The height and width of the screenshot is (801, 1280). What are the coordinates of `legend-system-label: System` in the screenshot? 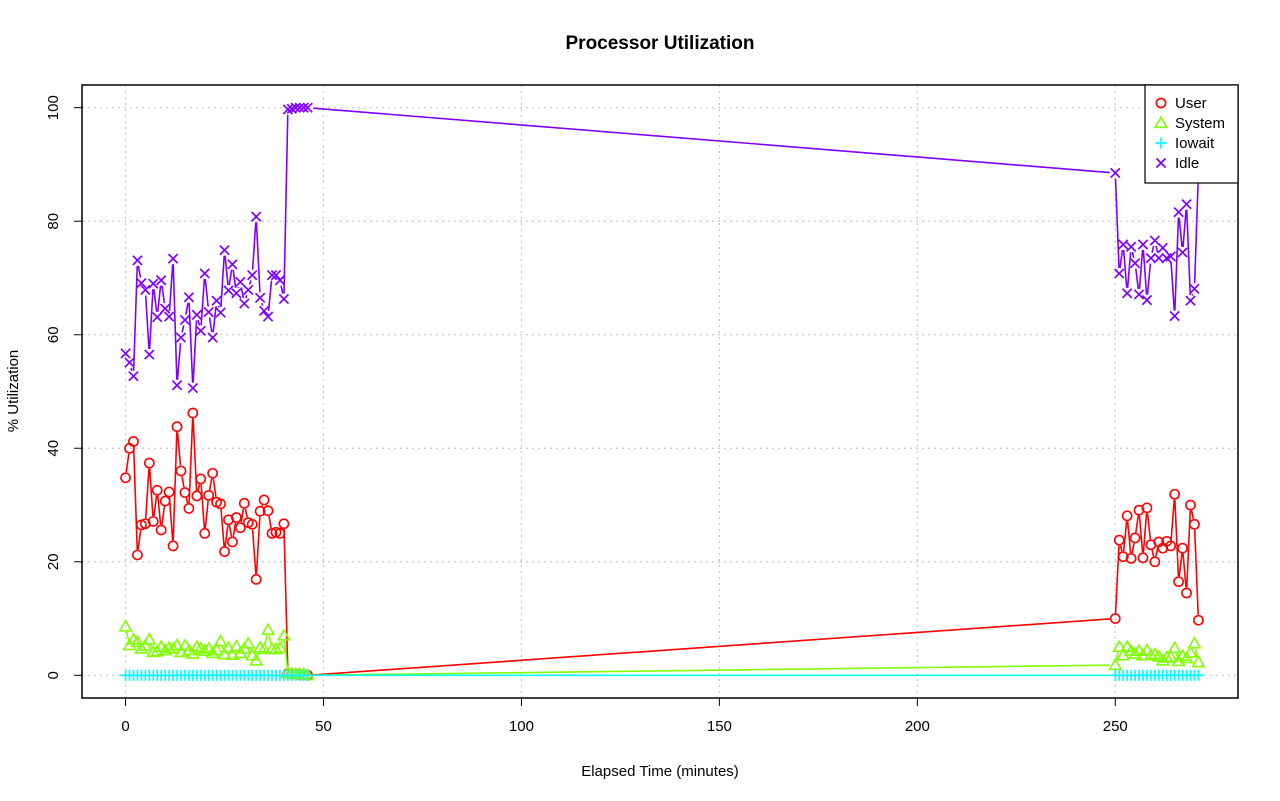 It's located at (1200, 123).